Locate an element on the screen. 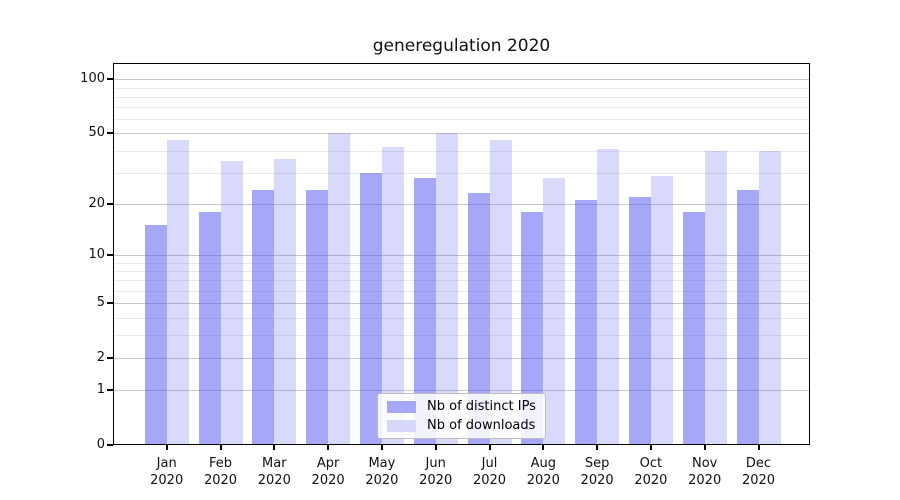 Image resolution: width=900 pixels, height=500 pixels. y-tick-label-50: 50 is located at coordinates (96, 133).